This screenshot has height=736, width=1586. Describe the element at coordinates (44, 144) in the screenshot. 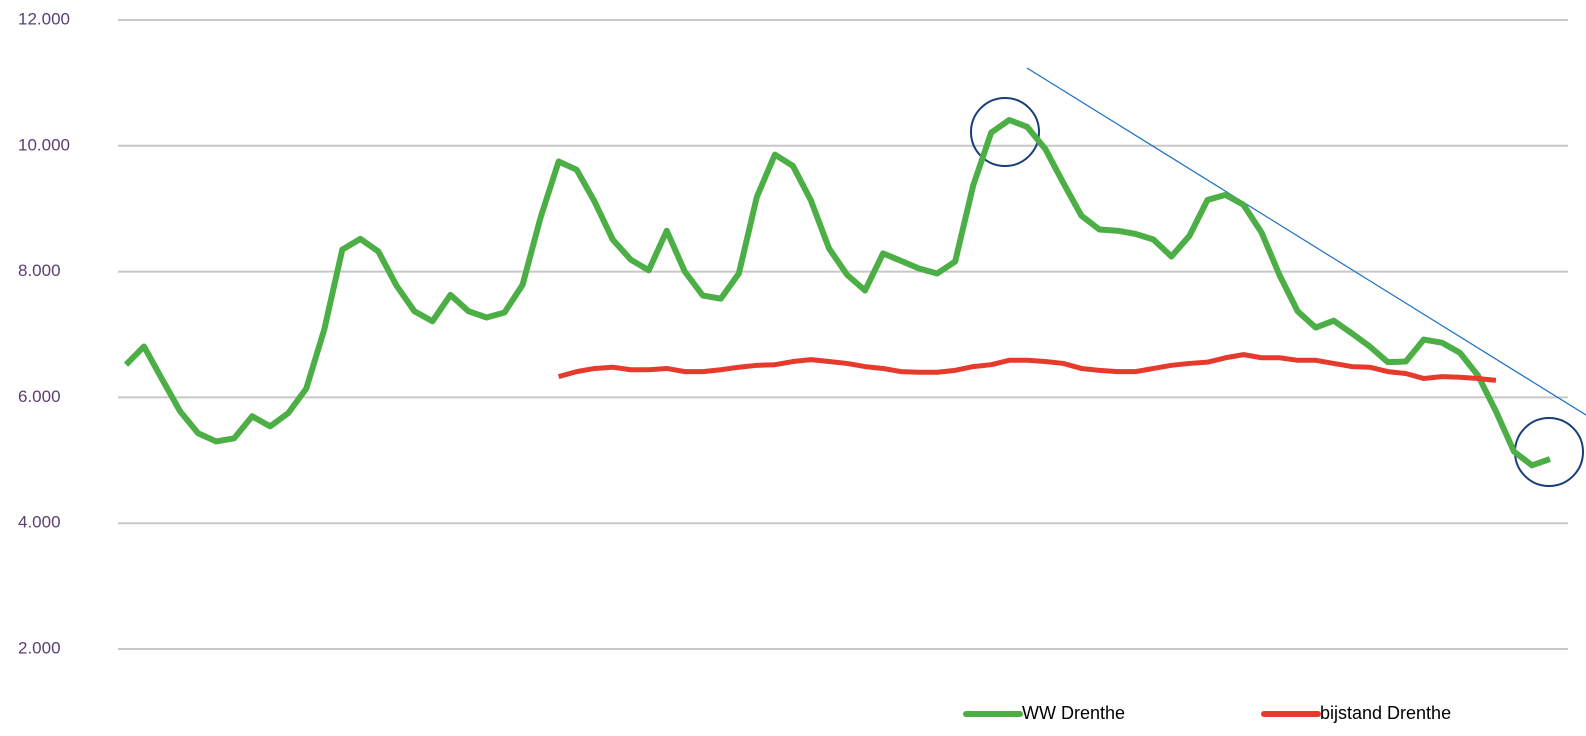

I see `y-tick-label: 10.000` at that location.